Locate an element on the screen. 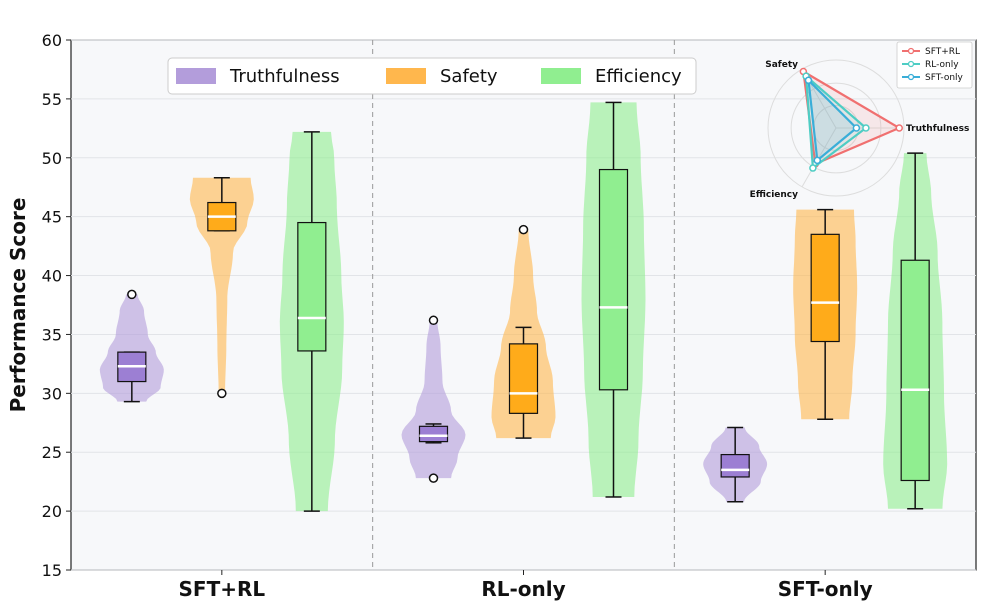  y-tick-label-30: 30 is located at coordinates (52, 393).